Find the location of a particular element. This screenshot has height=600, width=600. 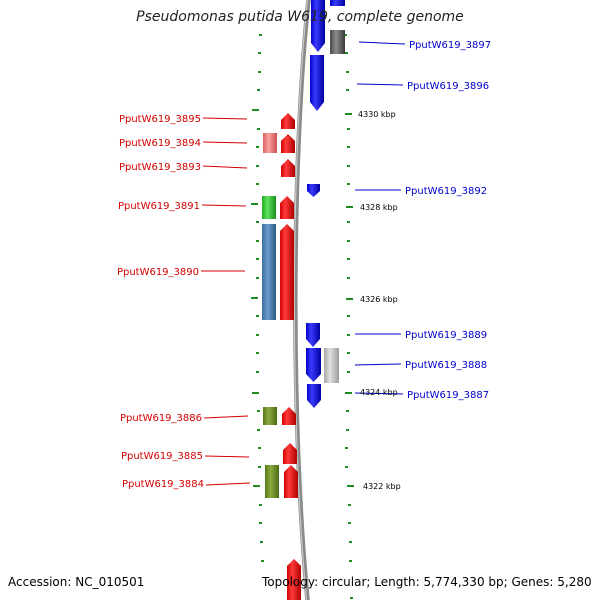

tick-label-4324-kbp: 4324 kbp is located at coordinates (379, 392).